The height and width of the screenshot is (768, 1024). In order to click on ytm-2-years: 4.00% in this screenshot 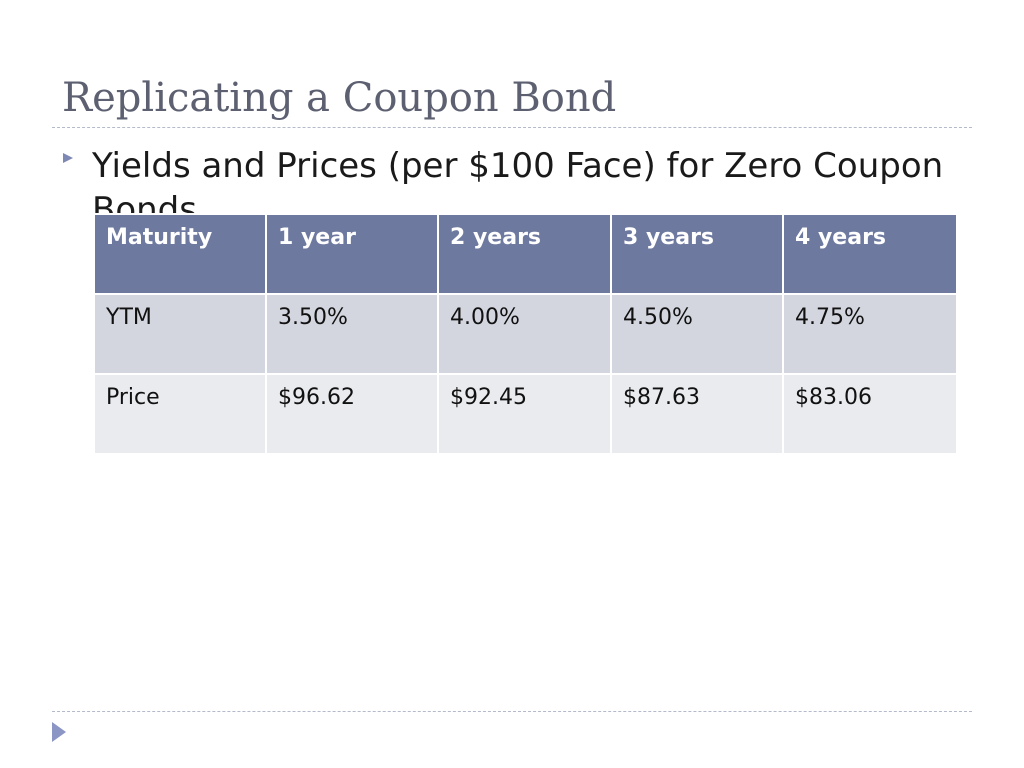, I will do `click(524, 334)`.